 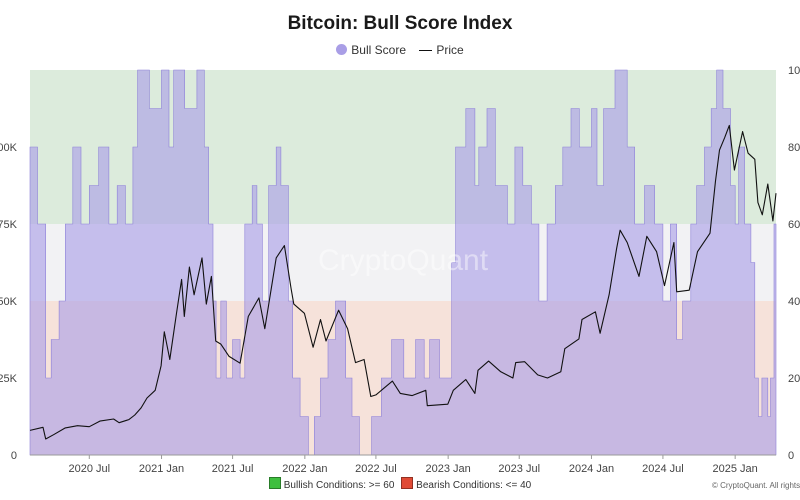 I want to click on y-left-tick-label: 50K, so click(x=9, y=302).